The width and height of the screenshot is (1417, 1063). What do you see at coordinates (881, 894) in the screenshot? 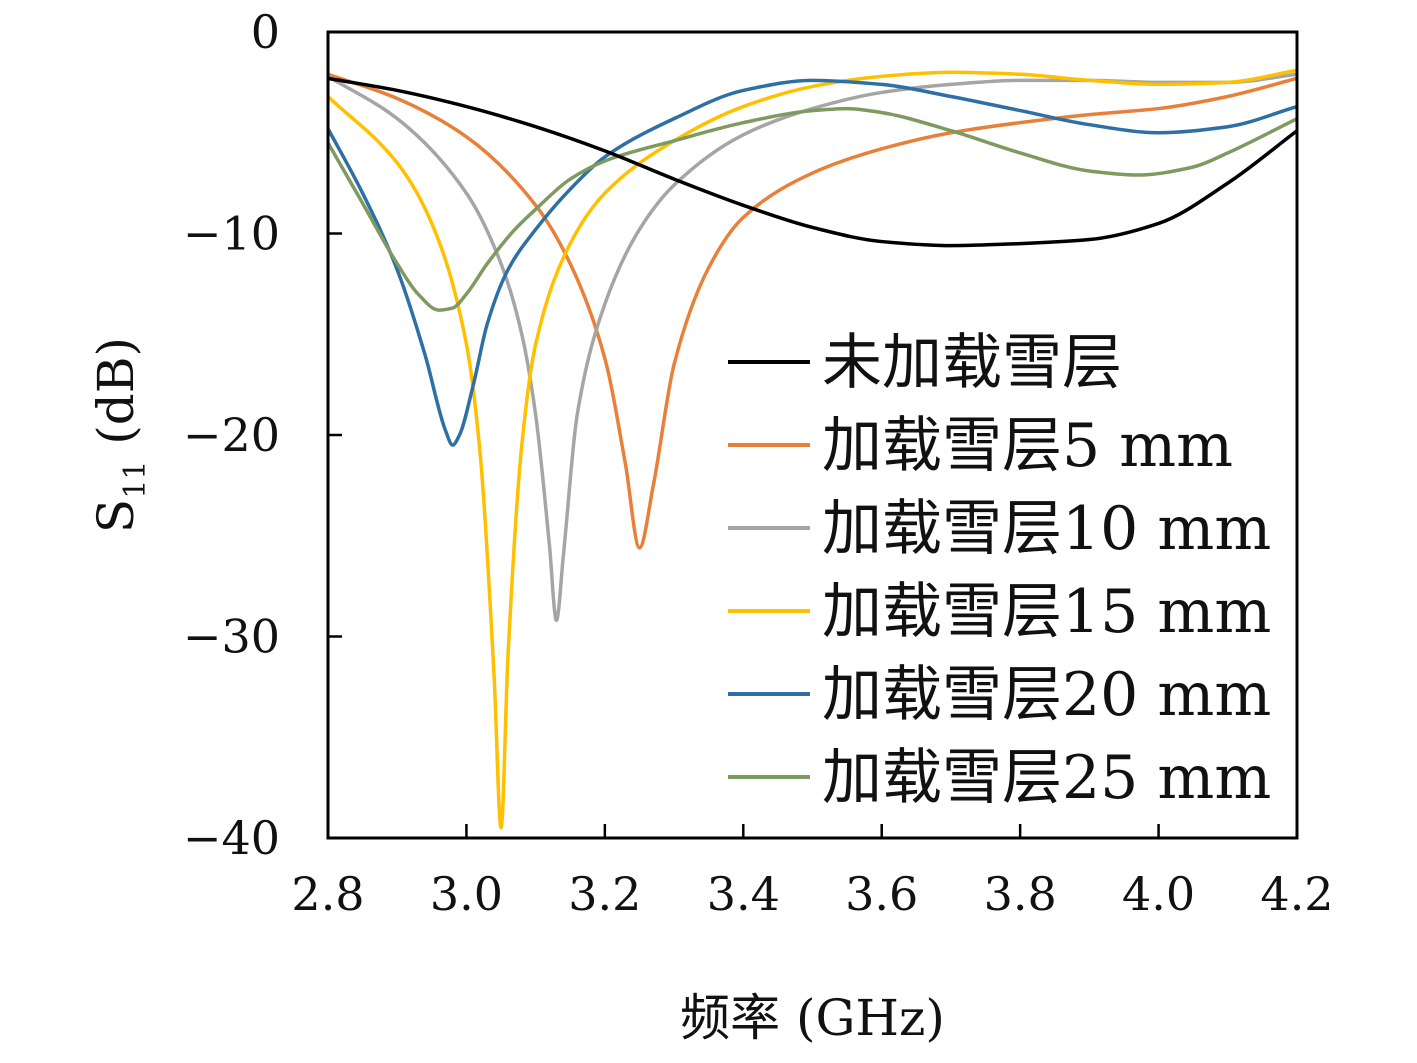
I see `x-tick-label: 3.6` at bounding box center [881, 894].